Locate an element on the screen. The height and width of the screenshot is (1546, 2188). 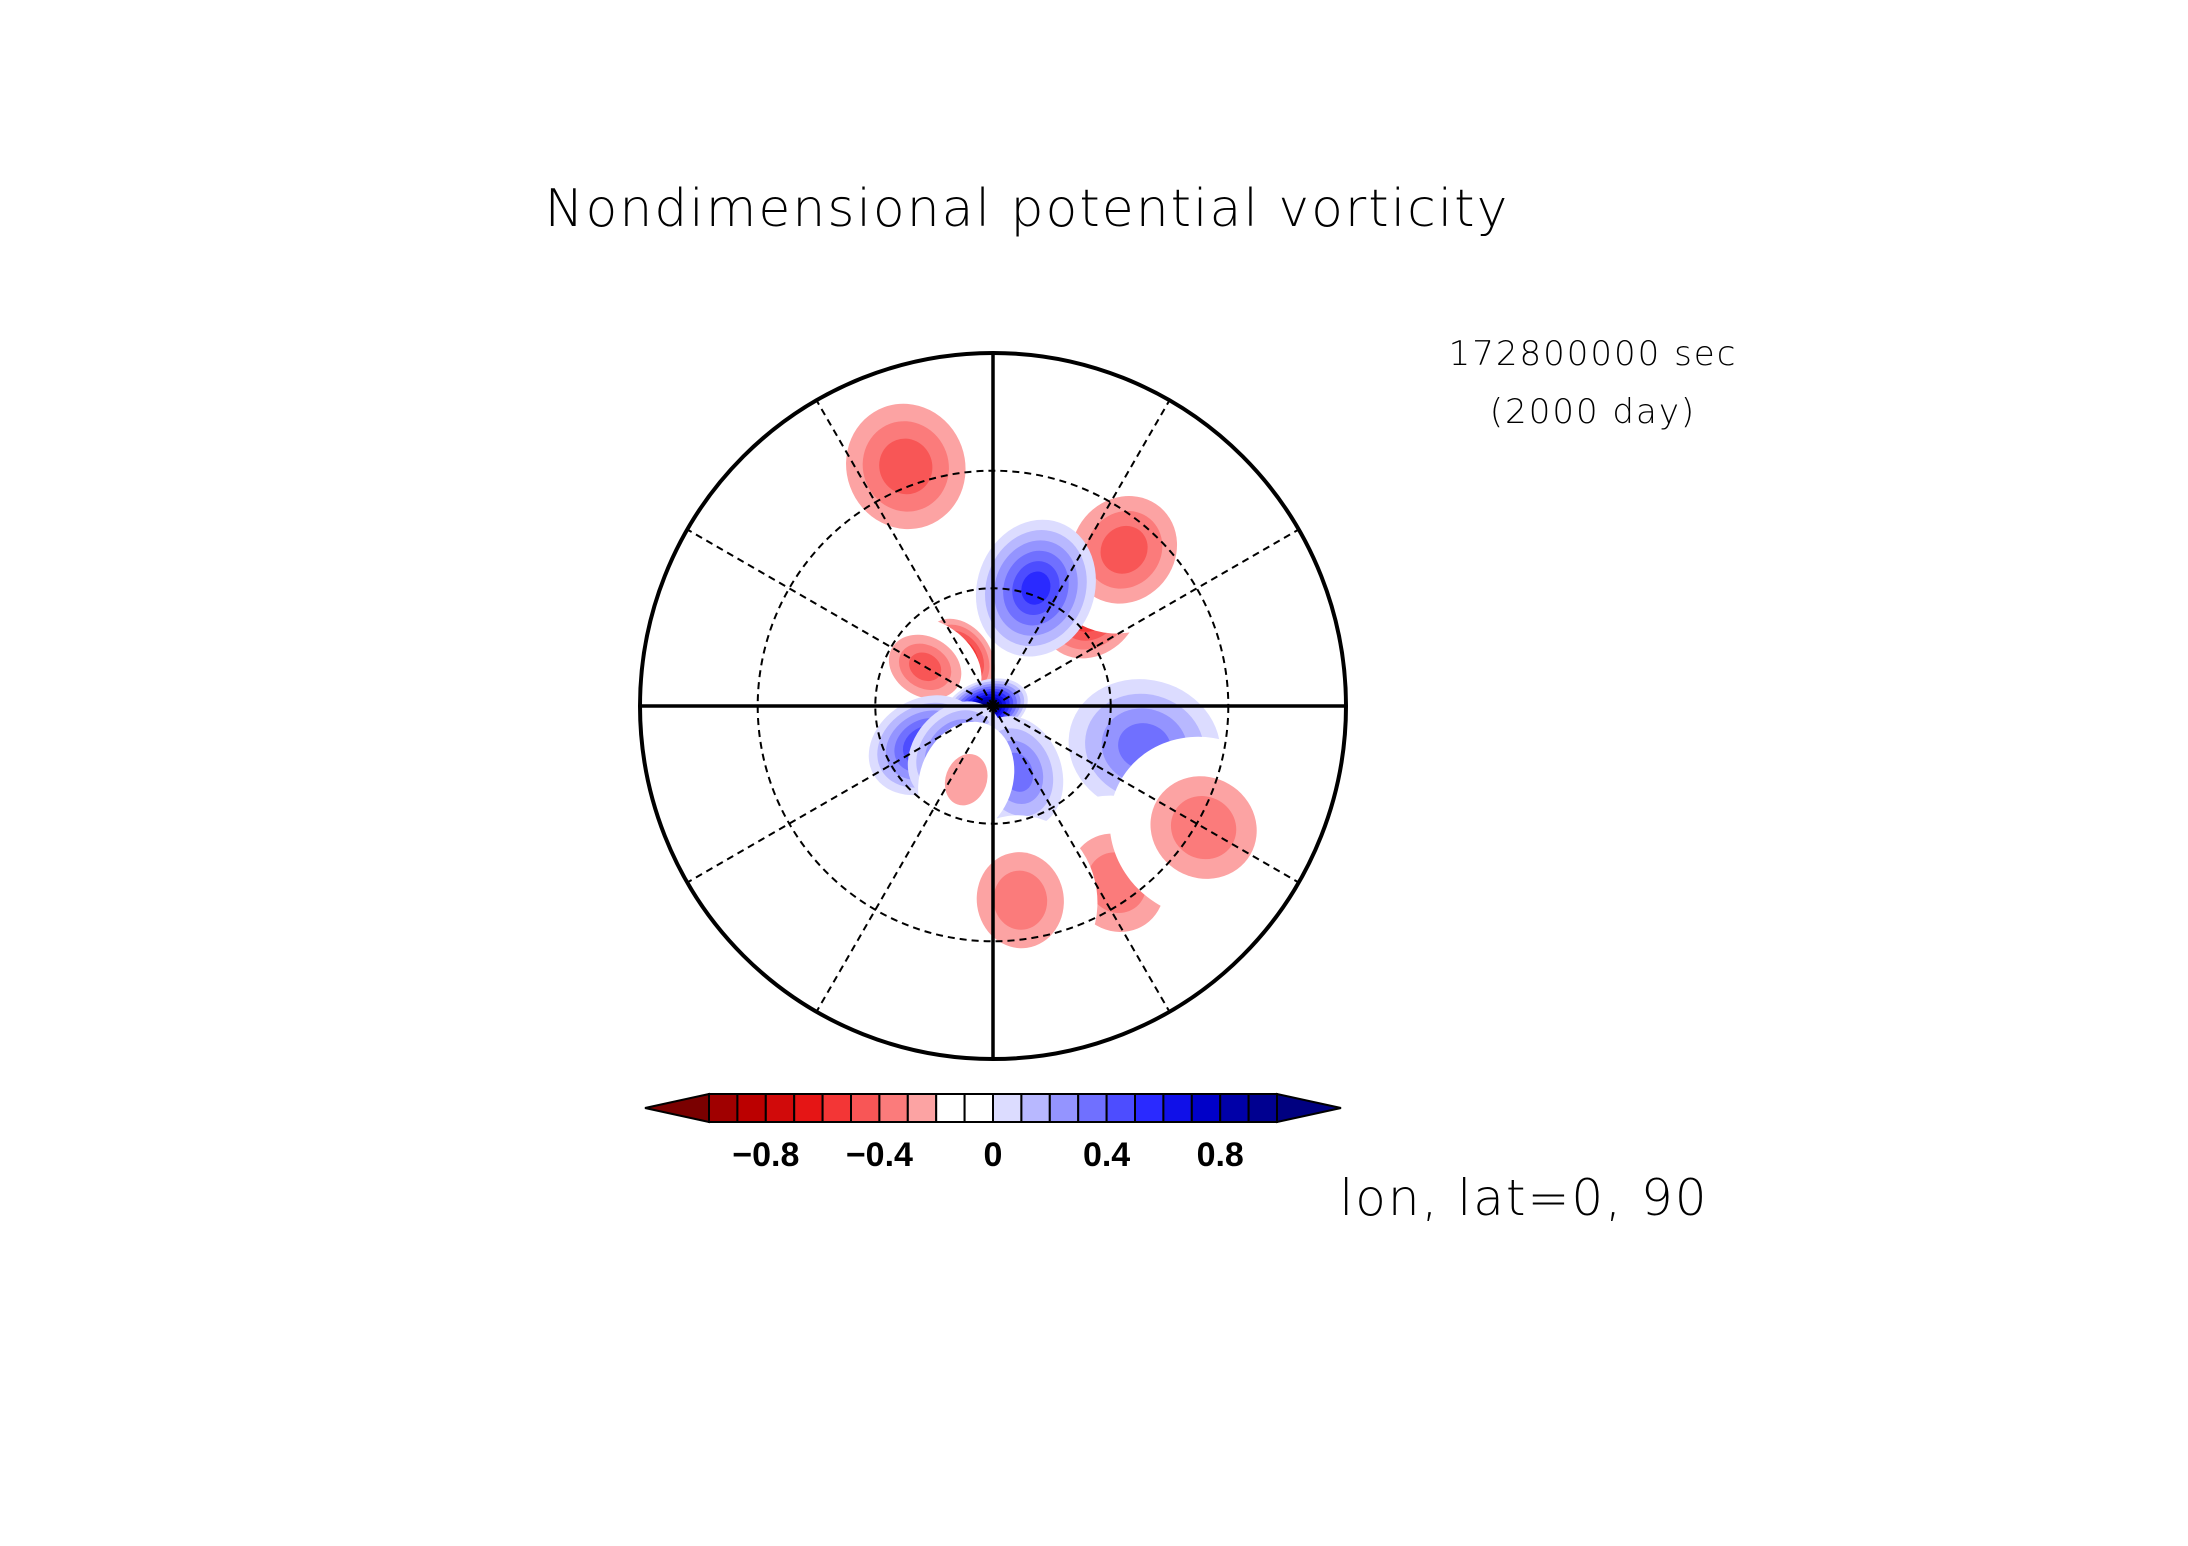
vorticity-field is located at coordinates (1055, 677).